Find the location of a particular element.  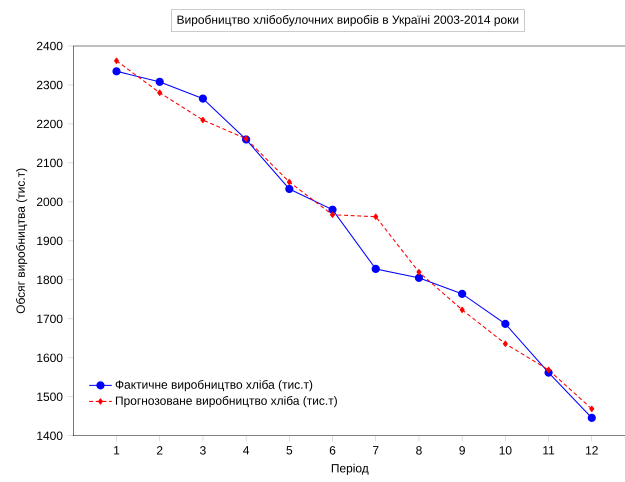

legend-label: Прогнозоване виробництво хліба (тис.т) is located at coordinates (226, 402).